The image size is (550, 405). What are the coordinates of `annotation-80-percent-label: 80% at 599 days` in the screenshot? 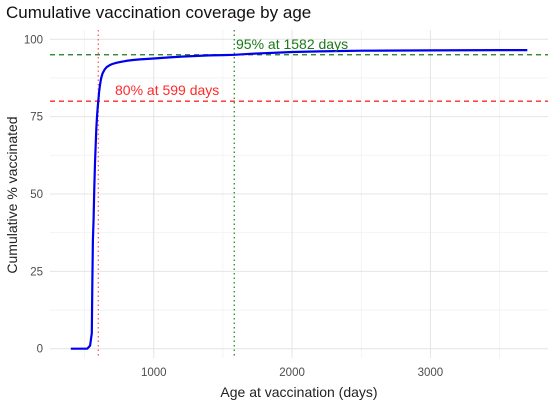 It's located at (167, 90).